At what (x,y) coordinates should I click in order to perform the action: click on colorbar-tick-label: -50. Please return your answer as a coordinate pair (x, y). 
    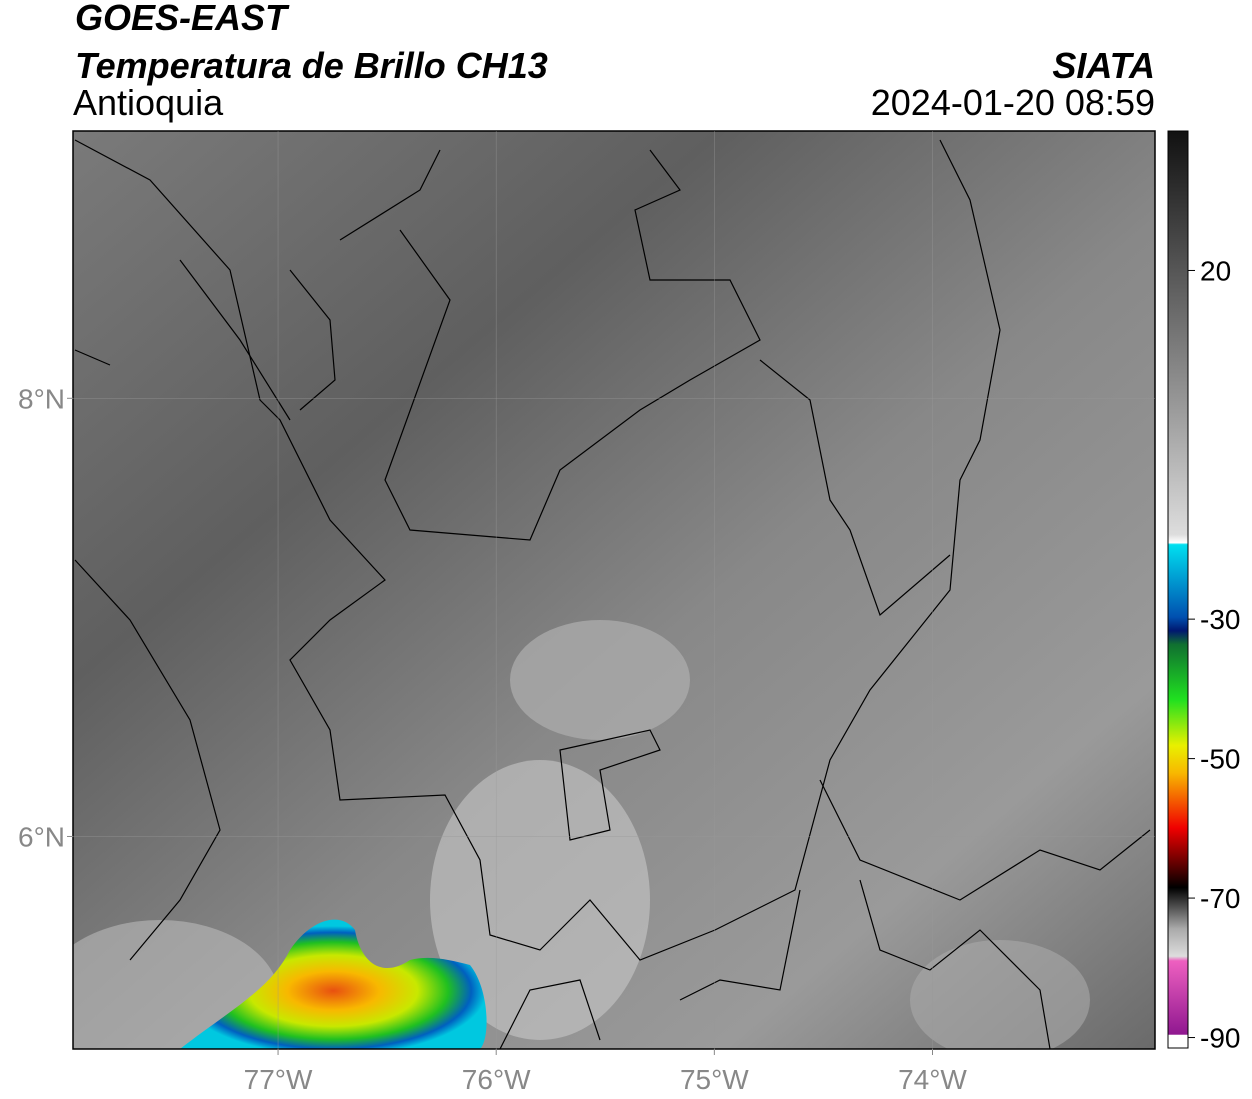
    Looking at the image, I should click on (1220, 759).